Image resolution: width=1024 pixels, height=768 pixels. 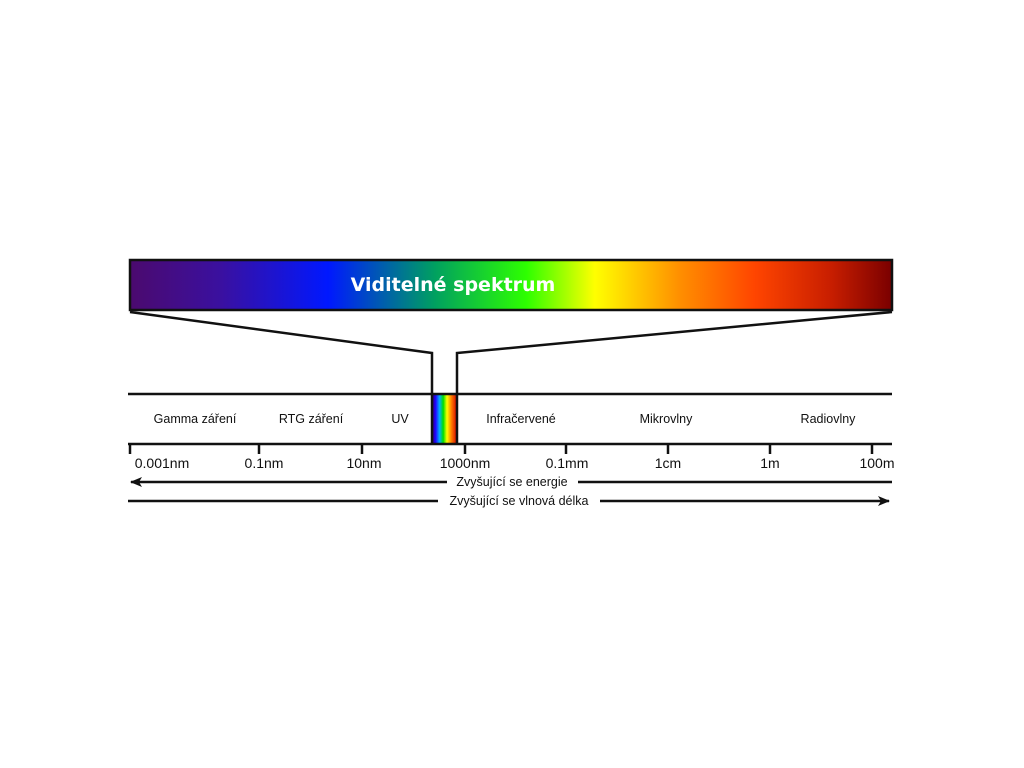 What do you see at coordinates (311, 419) in the screenshot?
I see `region-label: RTG záření` at bounding box center [311, 419].